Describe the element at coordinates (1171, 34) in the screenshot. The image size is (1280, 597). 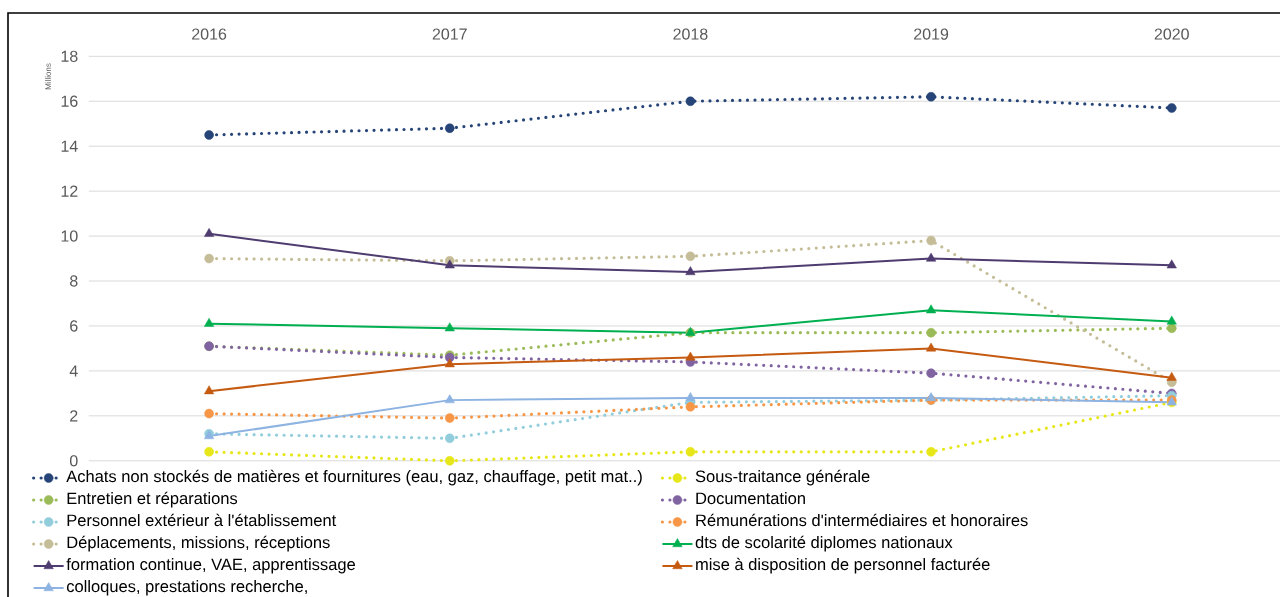
I see `x-tick-label: 2020` at that location.